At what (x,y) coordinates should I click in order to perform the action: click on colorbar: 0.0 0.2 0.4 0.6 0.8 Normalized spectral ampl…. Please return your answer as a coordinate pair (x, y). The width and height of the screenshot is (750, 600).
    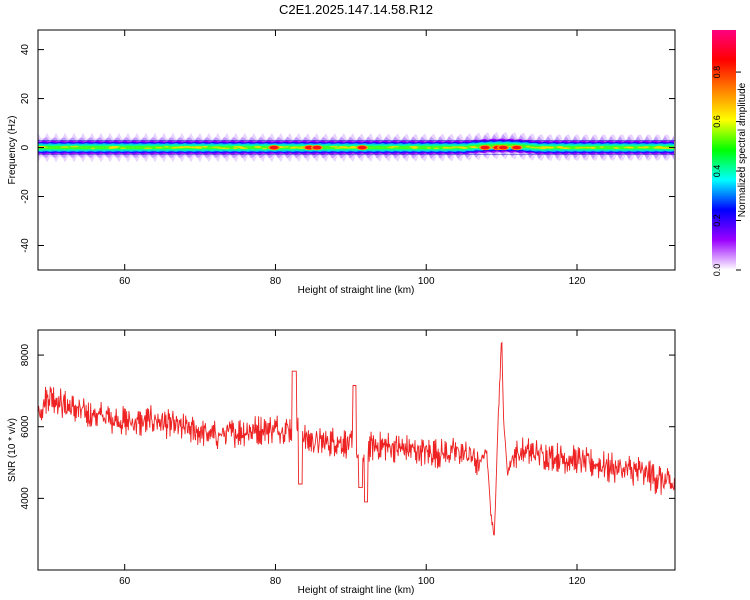
    Looking at the image, I should click on (730, 153).